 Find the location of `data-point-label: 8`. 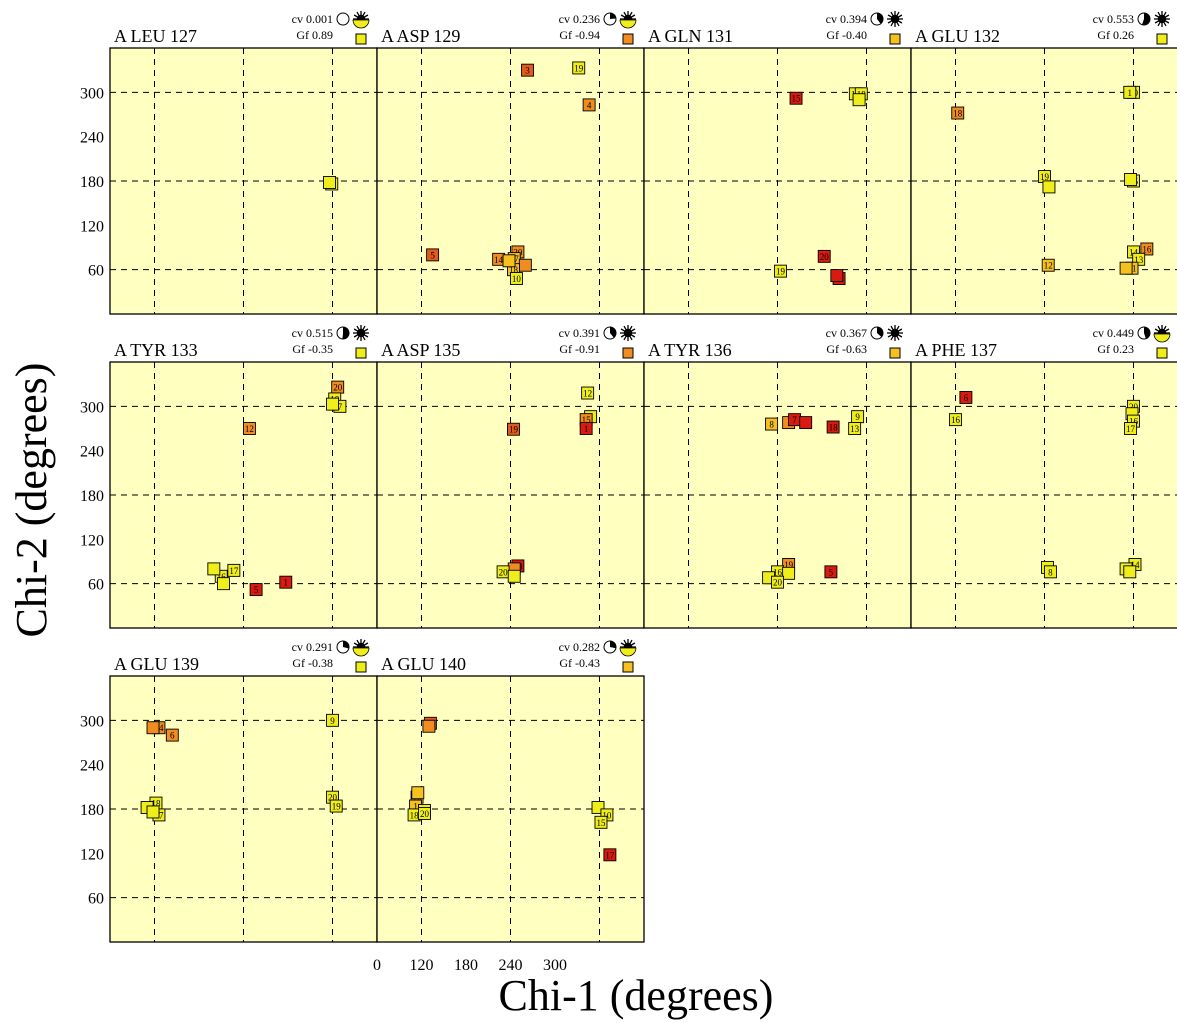

data-point-label: 8 is located at coordinates (771, 425).